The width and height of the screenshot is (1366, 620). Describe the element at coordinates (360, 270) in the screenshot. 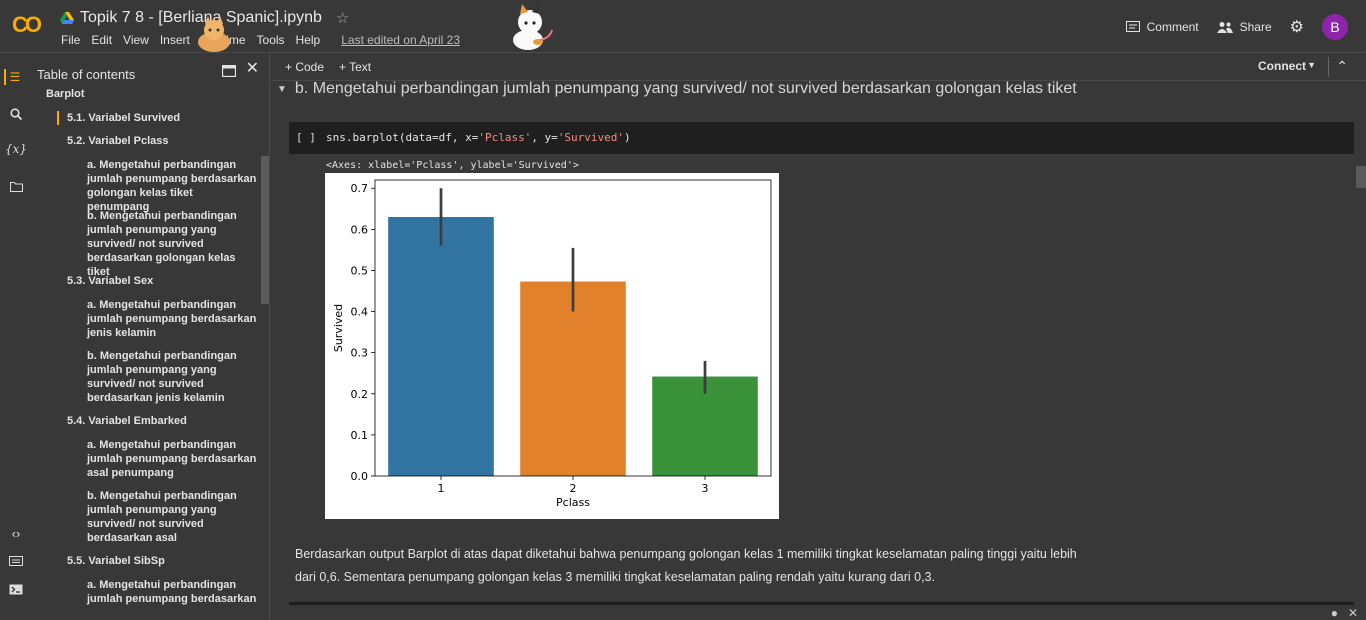

I see `y-tick-label: 0.5` at that location.